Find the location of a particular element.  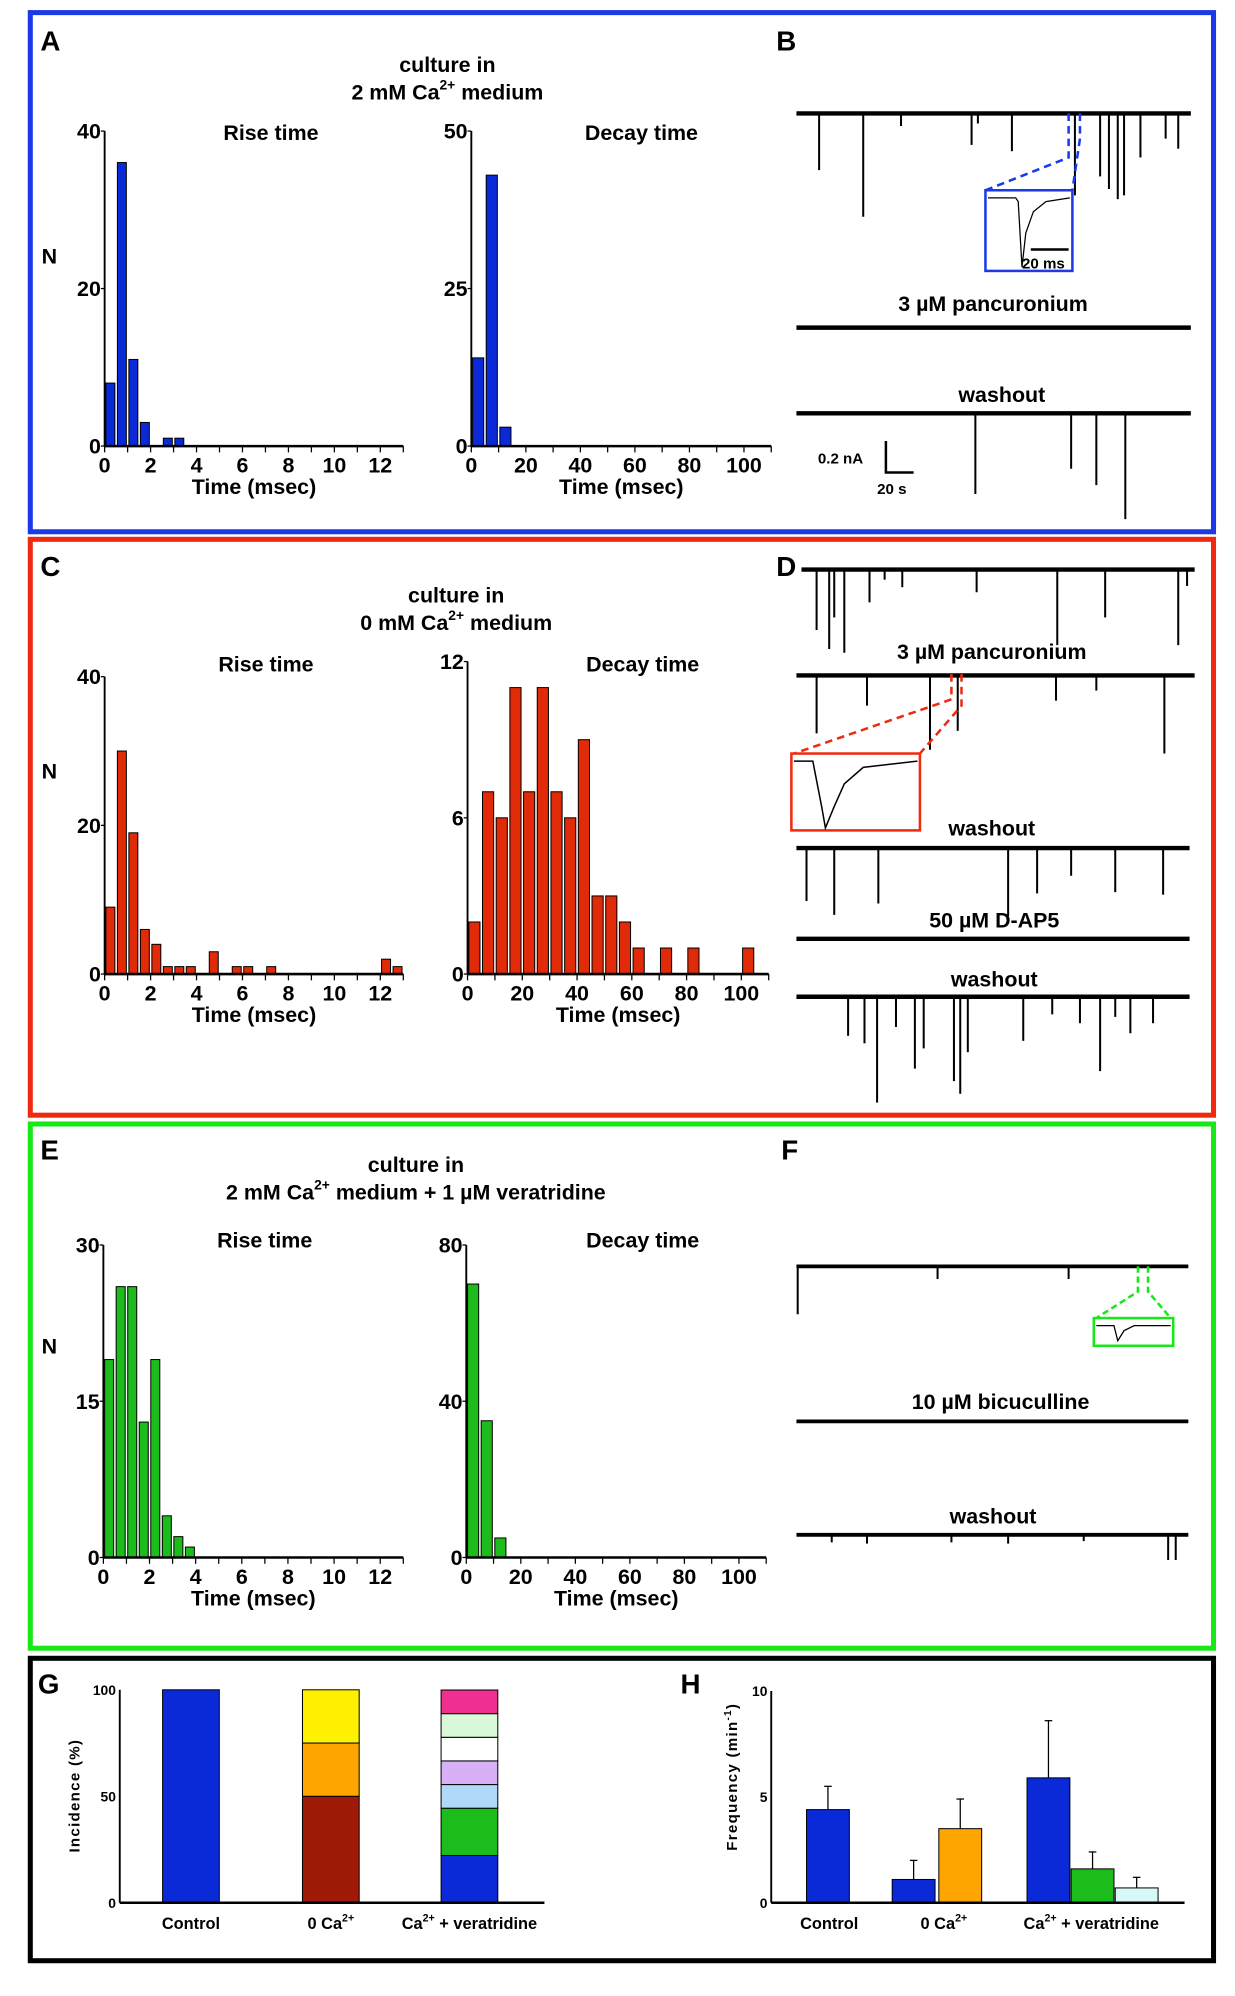

title-a-post: medium is located at coordinates (499, 93).